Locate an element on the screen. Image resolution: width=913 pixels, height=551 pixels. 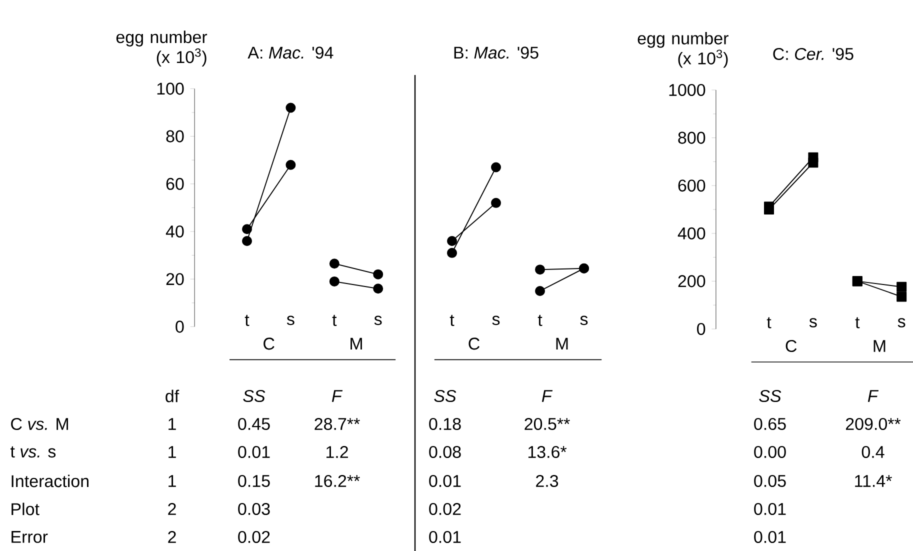
text: Plot is located at coordinates (26, 509).